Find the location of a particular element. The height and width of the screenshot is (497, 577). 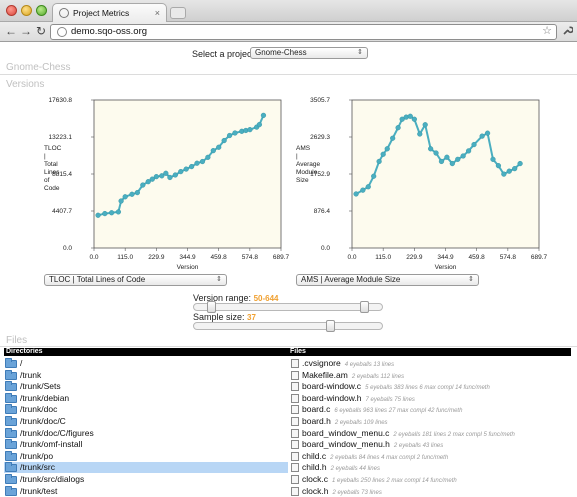

project-select: Gnome-Chess ⇕ is located at coordinates (309, 53).